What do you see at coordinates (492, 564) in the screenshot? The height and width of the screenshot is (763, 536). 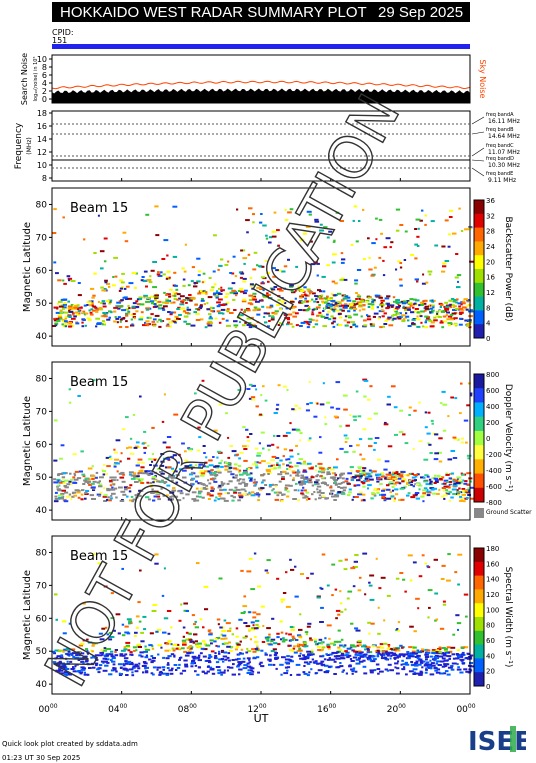 I see `colorbar-tick-label: 160` at bounding box center [492, 564].